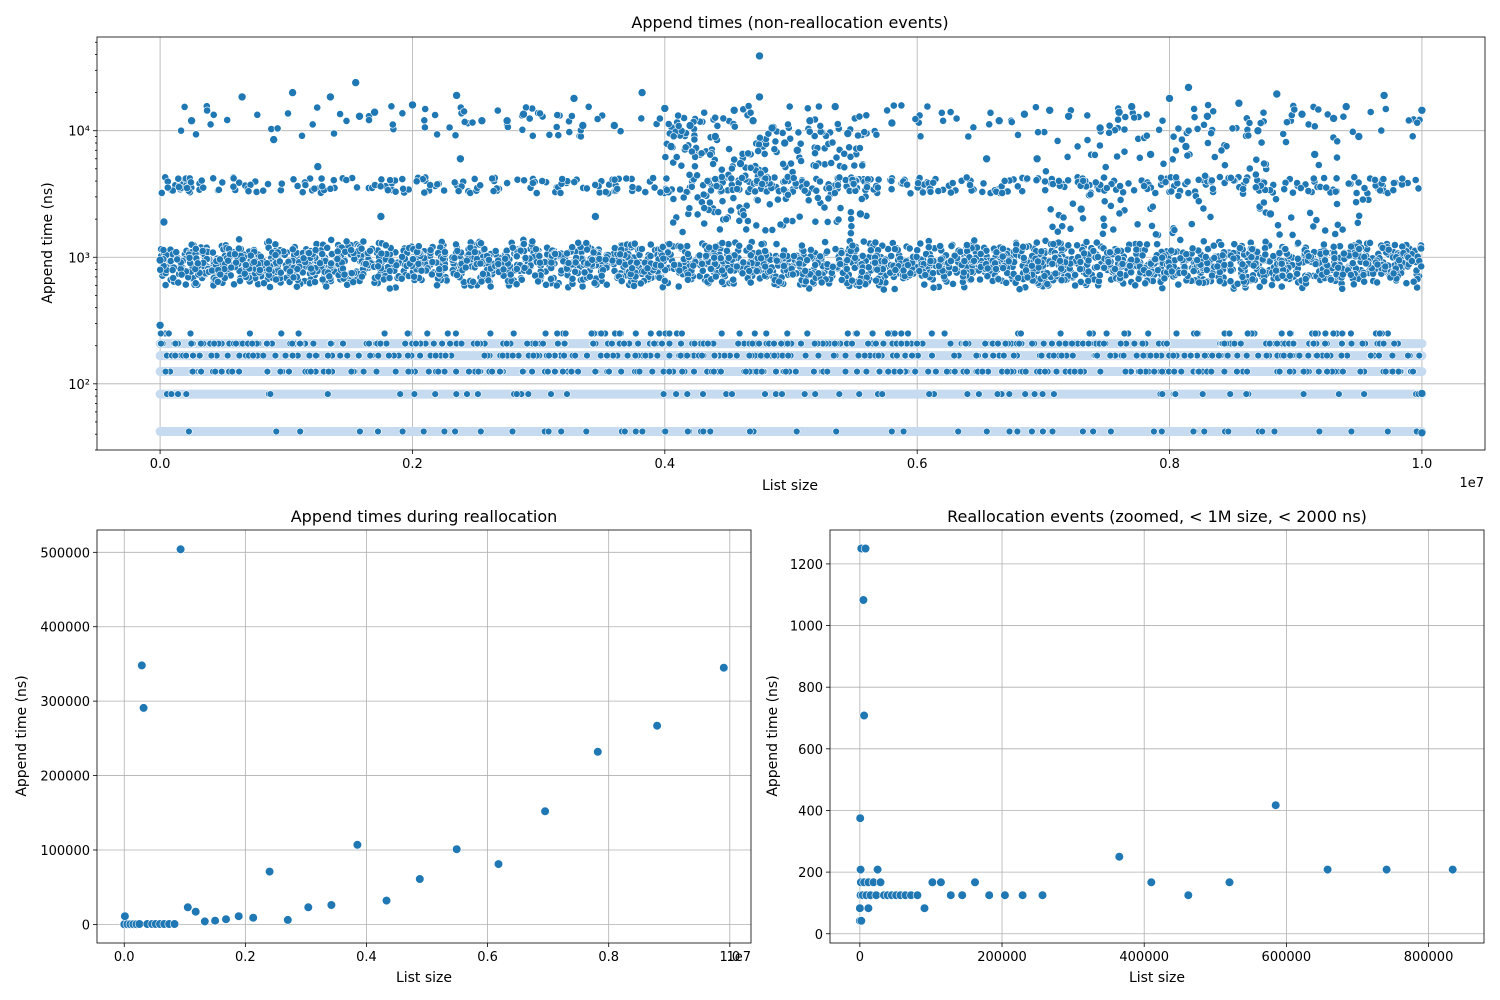  I want to click on chart-bottom-left-xtick-label: 0.8, so click(608, 957).